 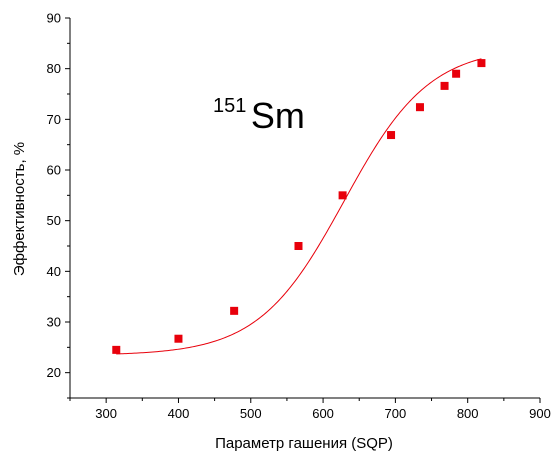 I want to click on y-tick-label: 50, so click(x=54, y=220).